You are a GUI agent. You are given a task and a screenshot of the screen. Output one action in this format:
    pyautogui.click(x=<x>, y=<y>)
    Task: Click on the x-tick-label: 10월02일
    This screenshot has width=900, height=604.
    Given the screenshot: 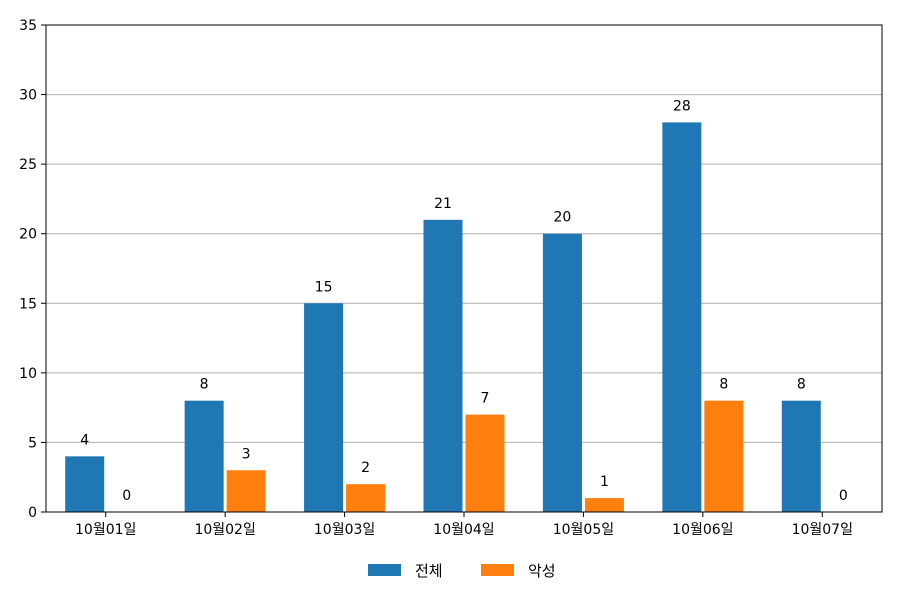 What is the action you would take?
    pyautogui.click(x=224, y=530)
    